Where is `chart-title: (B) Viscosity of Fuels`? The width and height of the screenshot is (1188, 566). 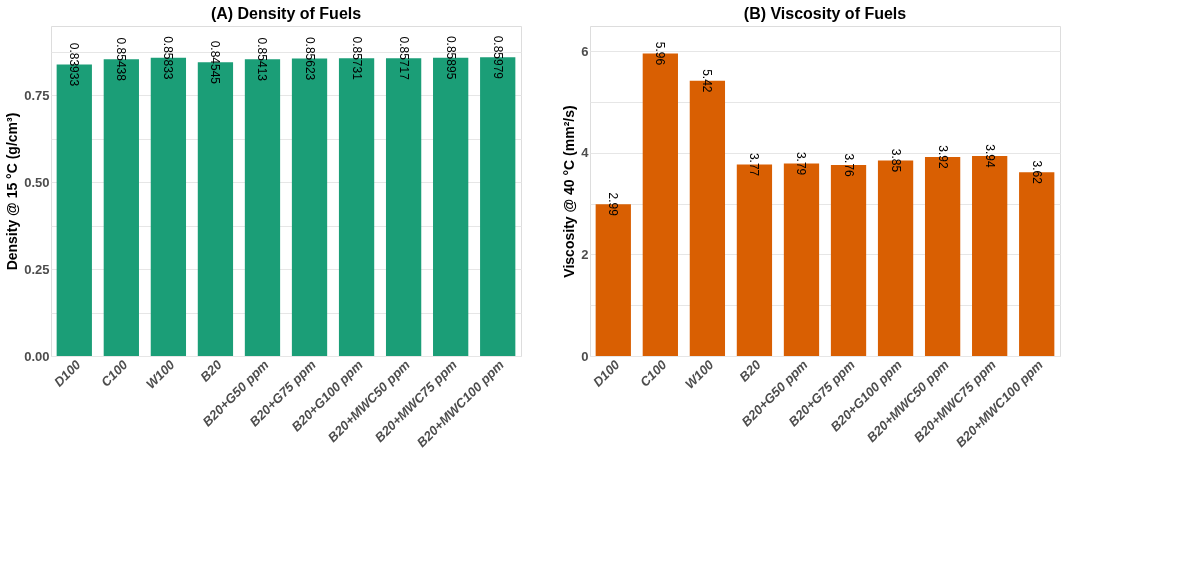 chart-title: (B) Viscosity of Fuels is located at coordinates (825, 13).